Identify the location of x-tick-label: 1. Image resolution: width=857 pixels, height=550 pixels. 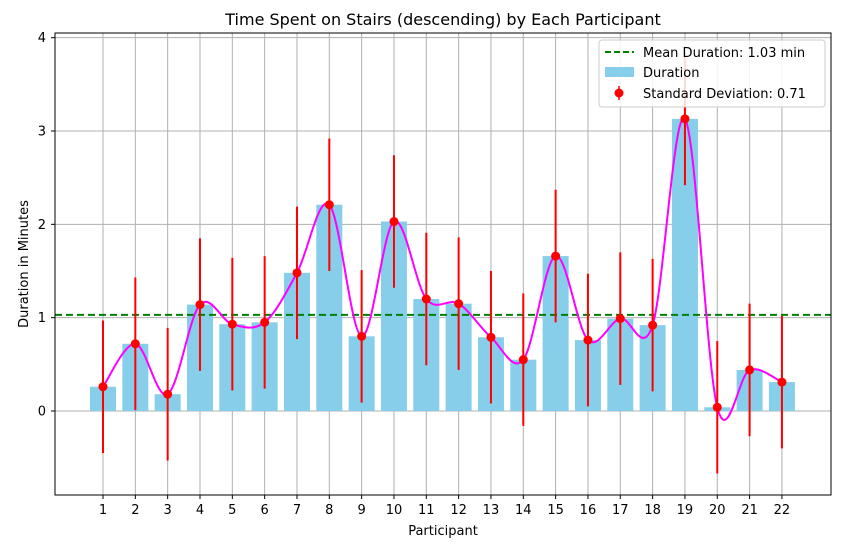
(103, 510).